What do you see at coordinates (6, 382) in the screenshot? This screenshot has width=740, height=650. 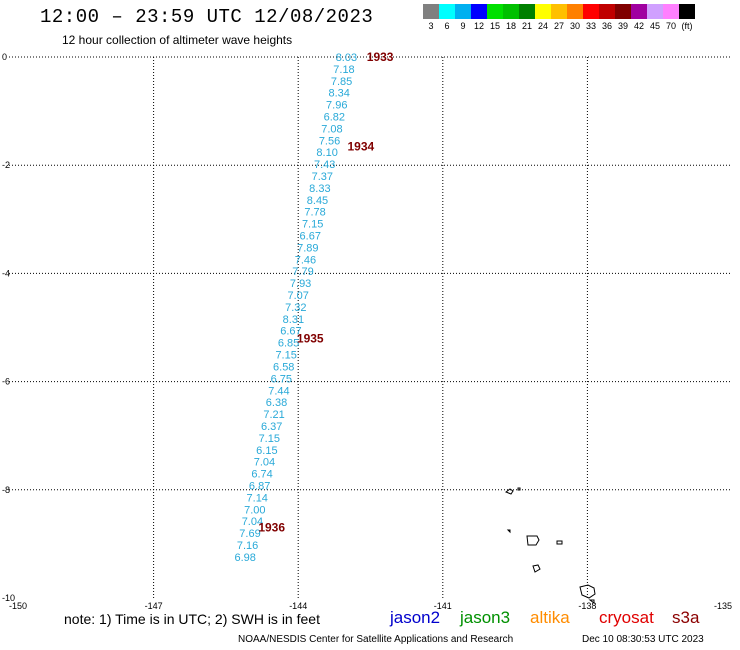 I see `y-tick-label: -6` at bounding box center [6, 382].